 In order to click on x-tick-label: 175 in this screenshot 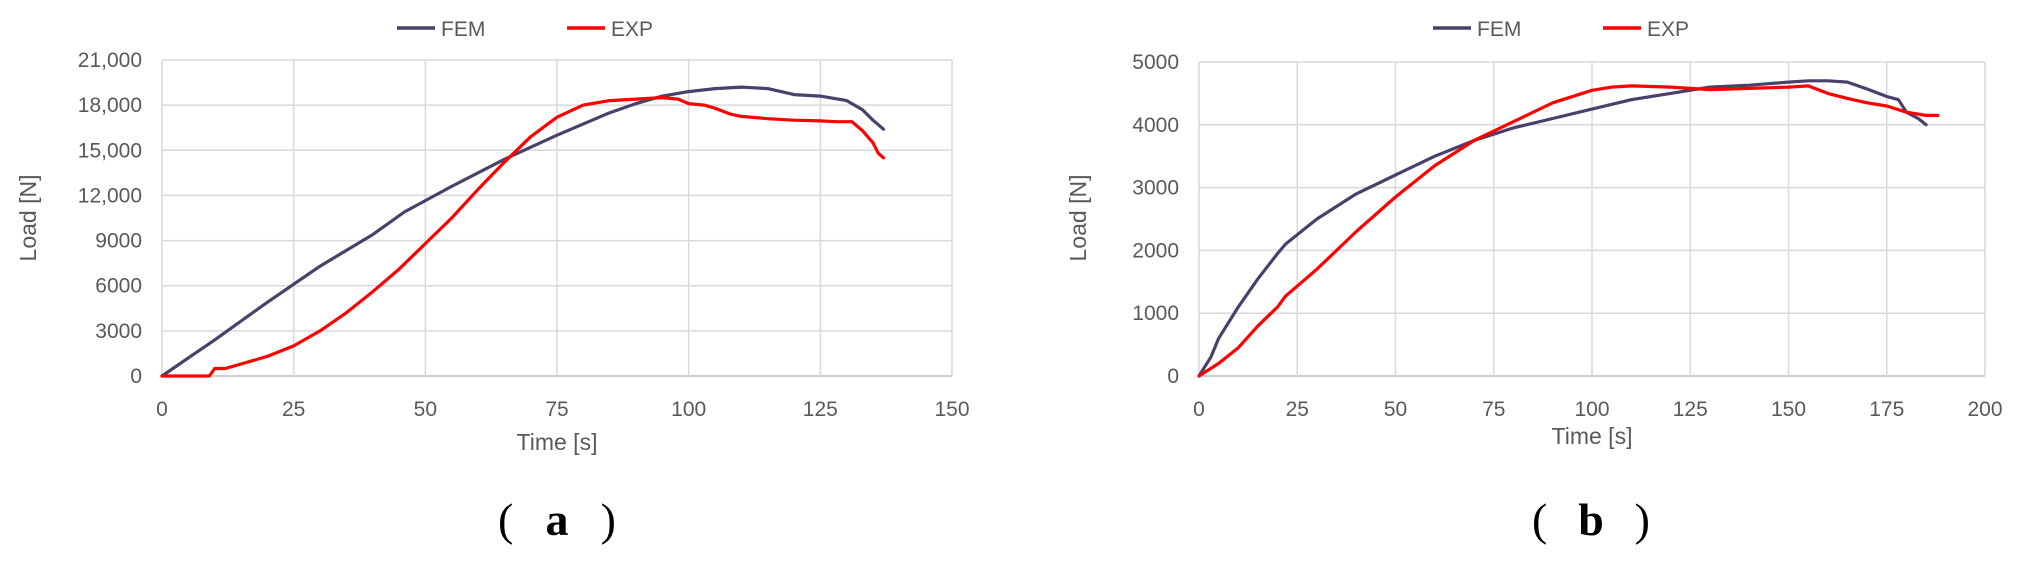, I will do `click(1886, 409)`.